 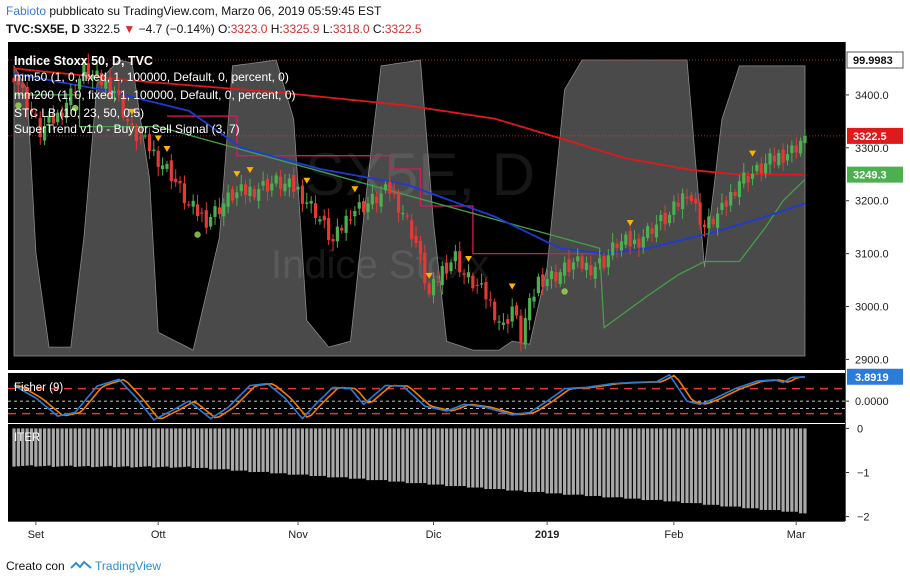 What do you see at coordinates (298, 535) in the screenshot?
I see `time-tick-label: Nov` at bounding box center [298, 535].